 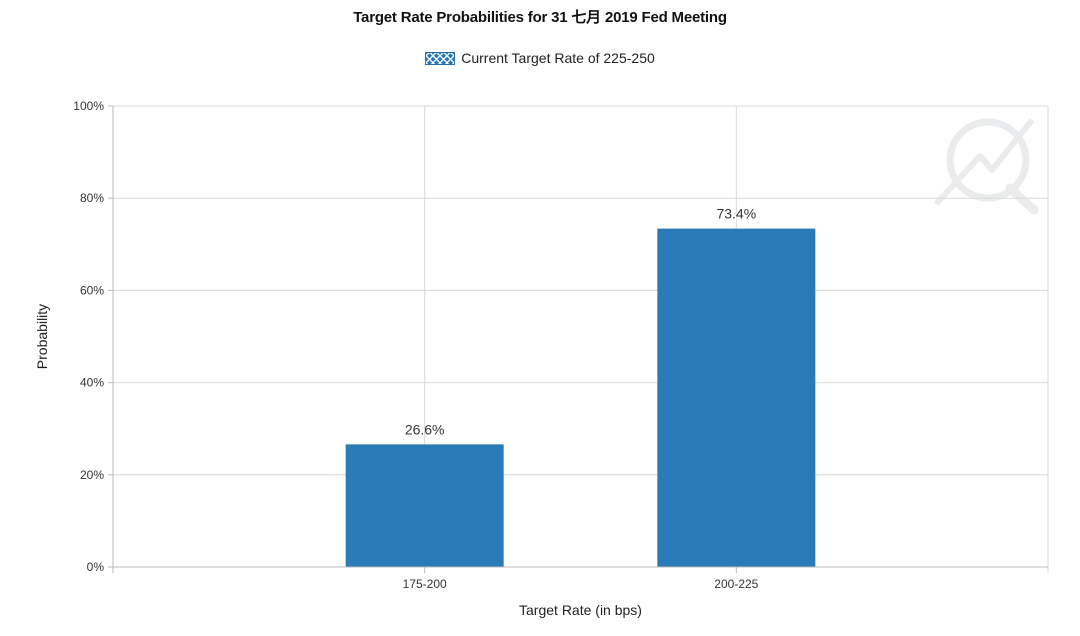 What do you see at coordinates (736, 584) in the screenshot?
I see `x-tick-label: 200-225` at bounding box center [736, 584].